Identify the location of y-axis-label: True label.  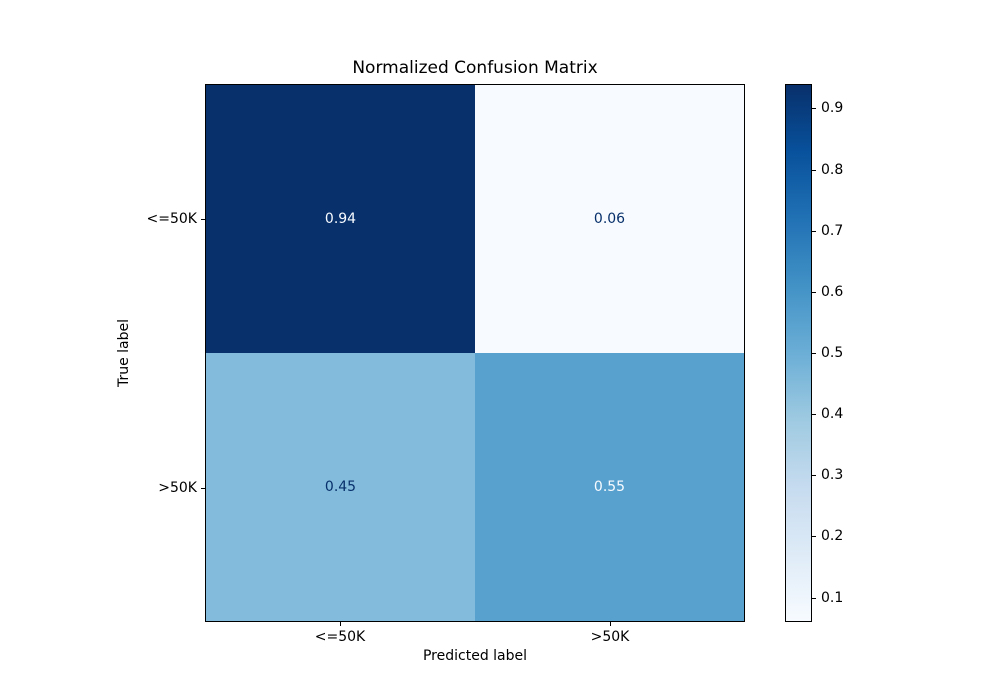
(124, 353).